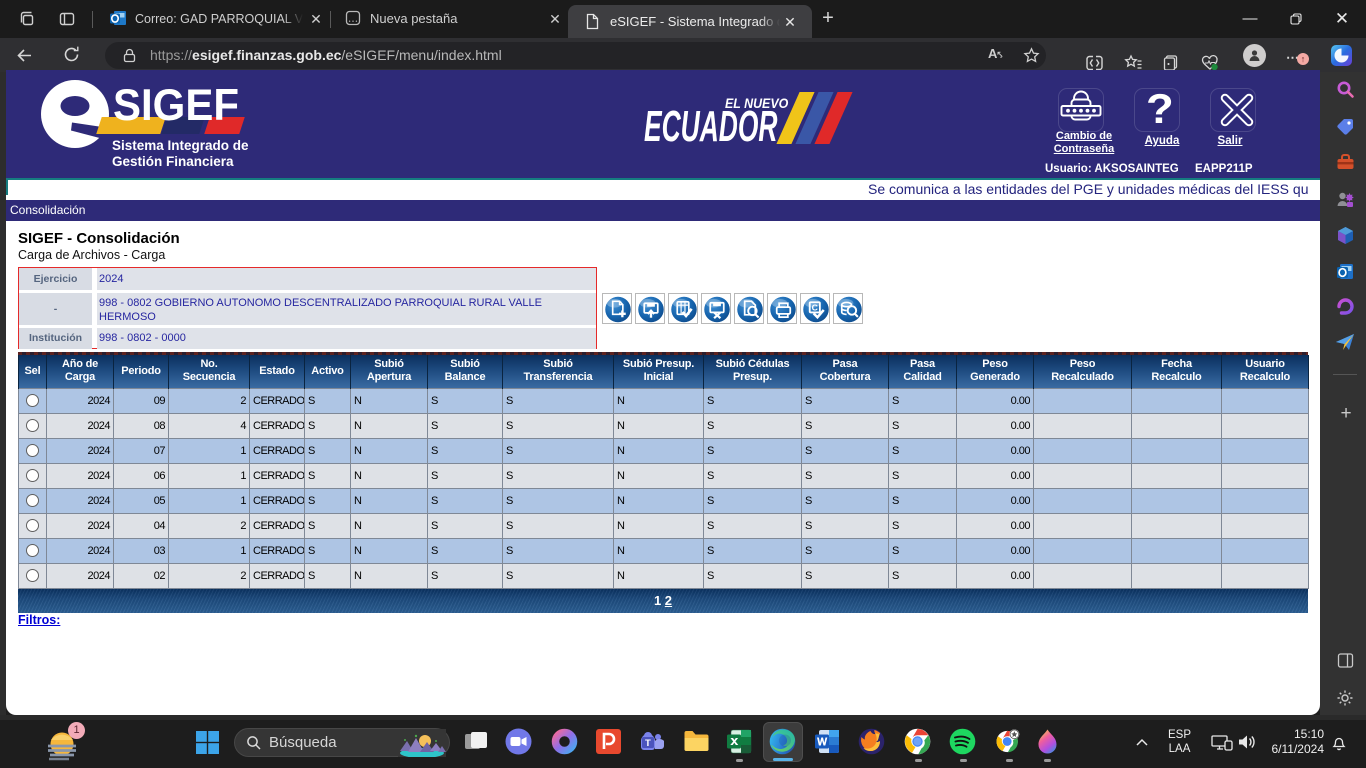  Describe the element at coordinates (815, 308) in the screenshot. I see `svg-text: C` at that location.